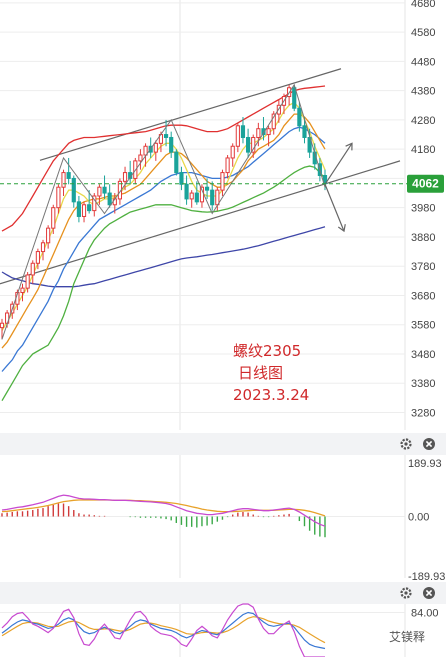 The width and height of the screenshot is (446, 657). I want to click on macd-tick-label: 189.93, so click(425, 464).